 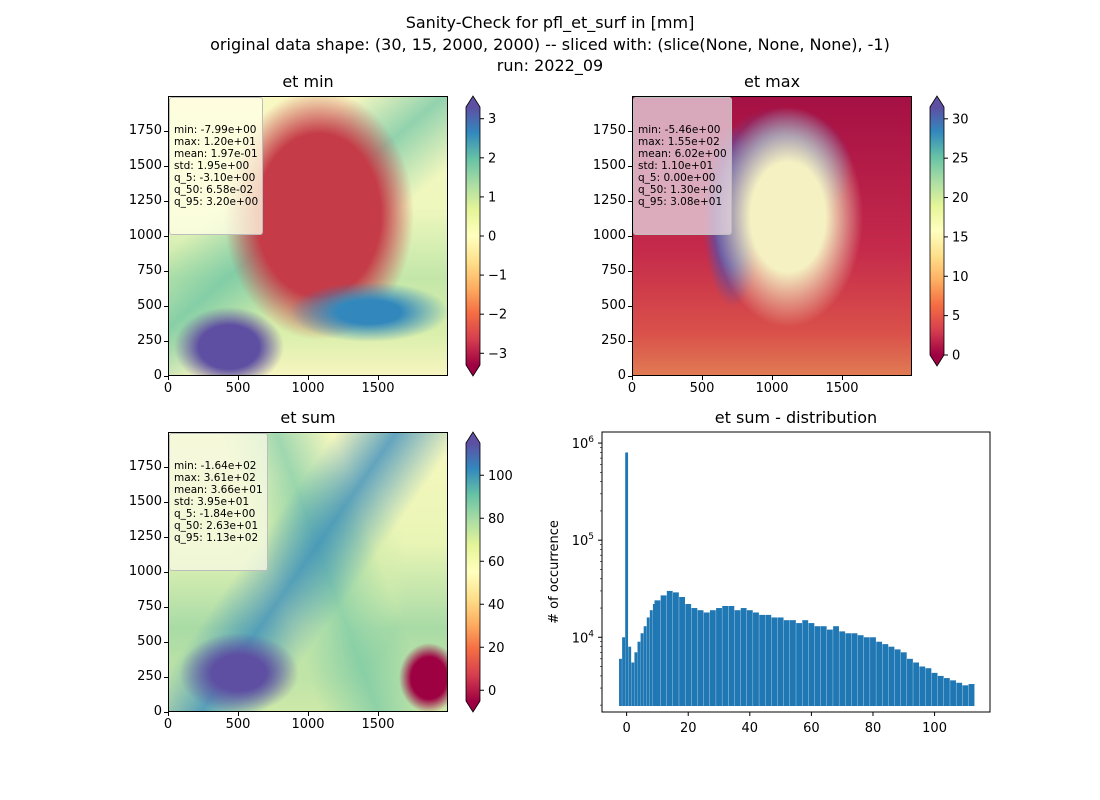 What do you see at coordinates (486, 236) in the screenshot?
I see `et-min-colorbar: −3 −2 −1 0 1 2 3` at bounding box center [486, 236].